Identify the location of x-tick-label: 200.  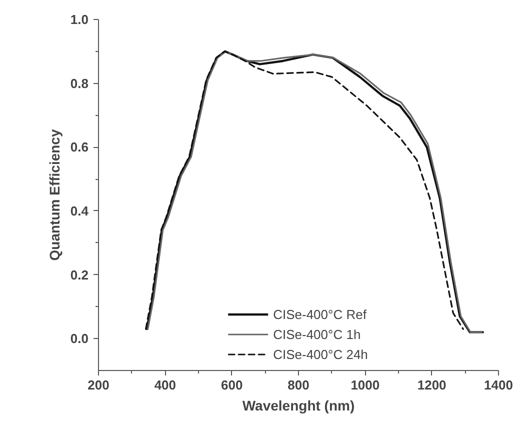
(99, 385).